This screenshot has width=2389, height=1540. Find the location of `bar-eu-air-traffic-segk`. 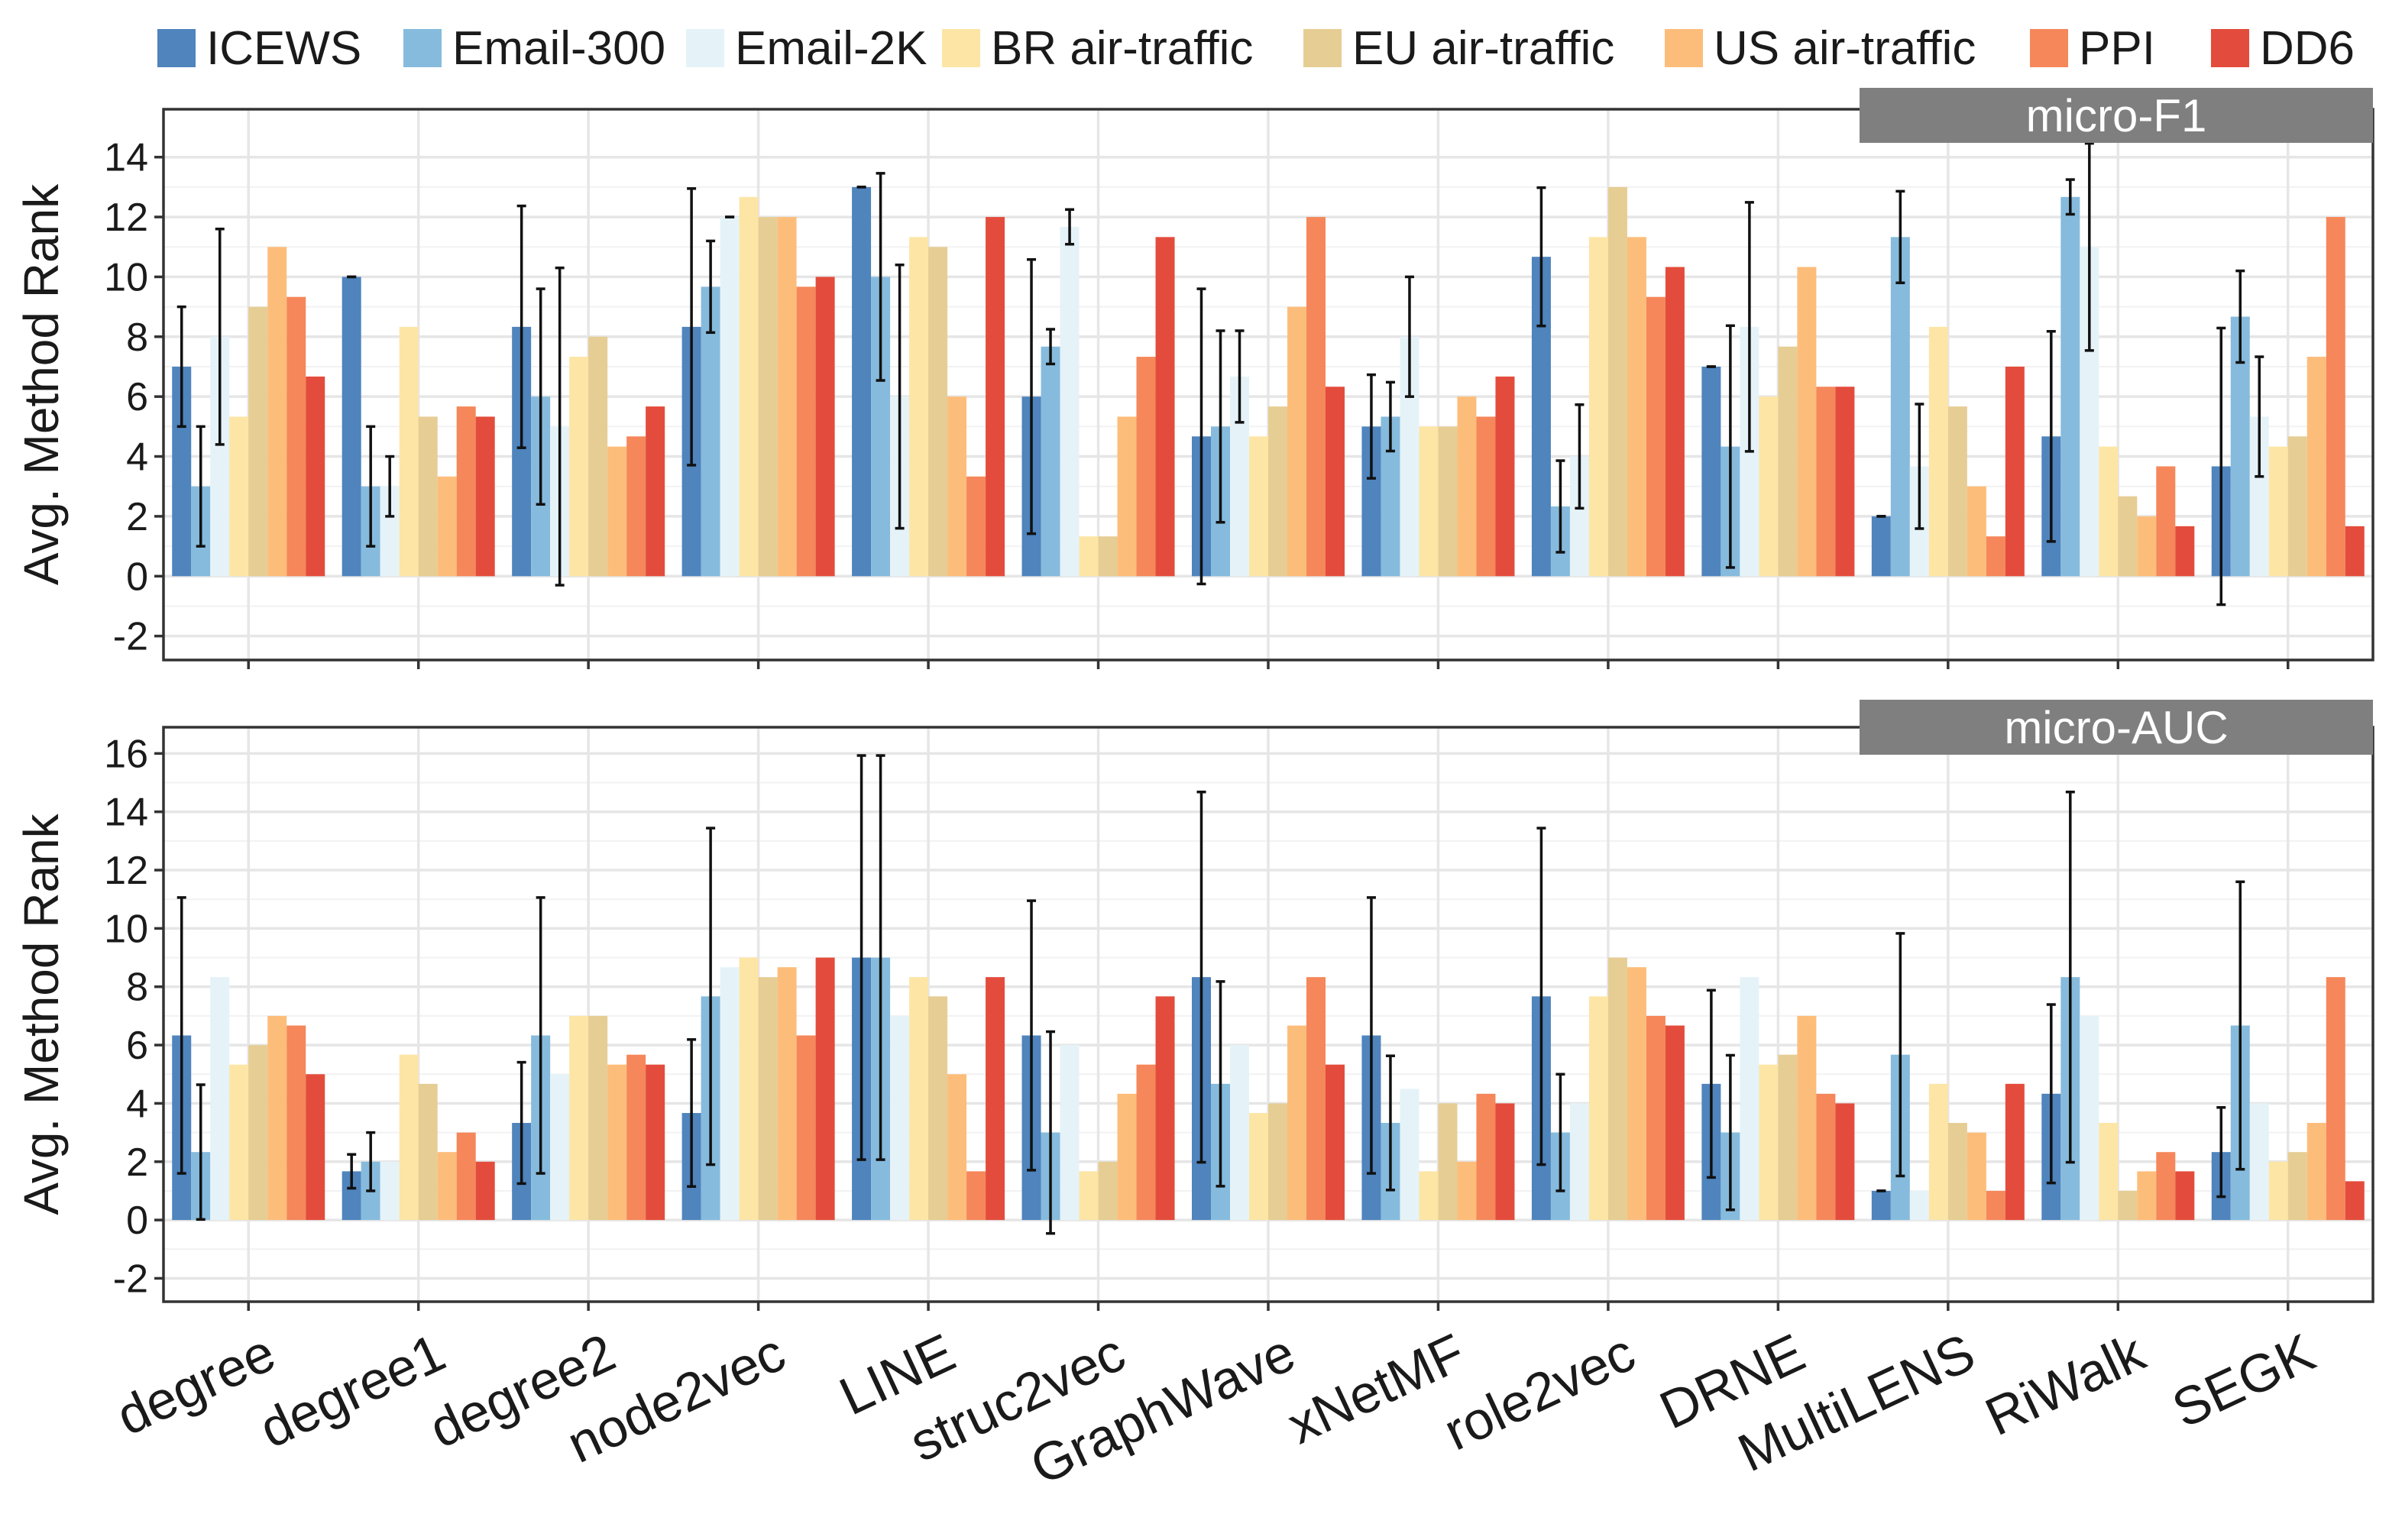

bar-eu-air-traffic-segk is located at coordinates (2297, 1186).